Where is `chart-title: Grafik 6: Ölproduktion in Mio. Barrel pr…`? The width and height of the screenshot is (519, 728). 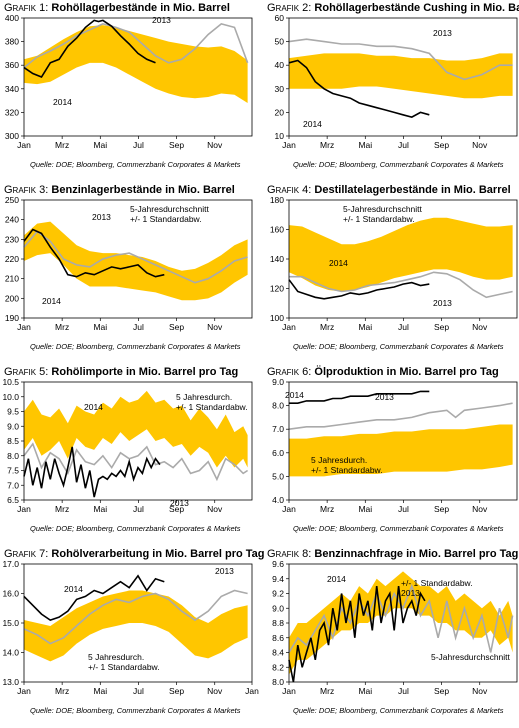 chart-title: Grafik 6: Ölproduktion in Mio. Barrel pr… is located at coordinates (383, 372).